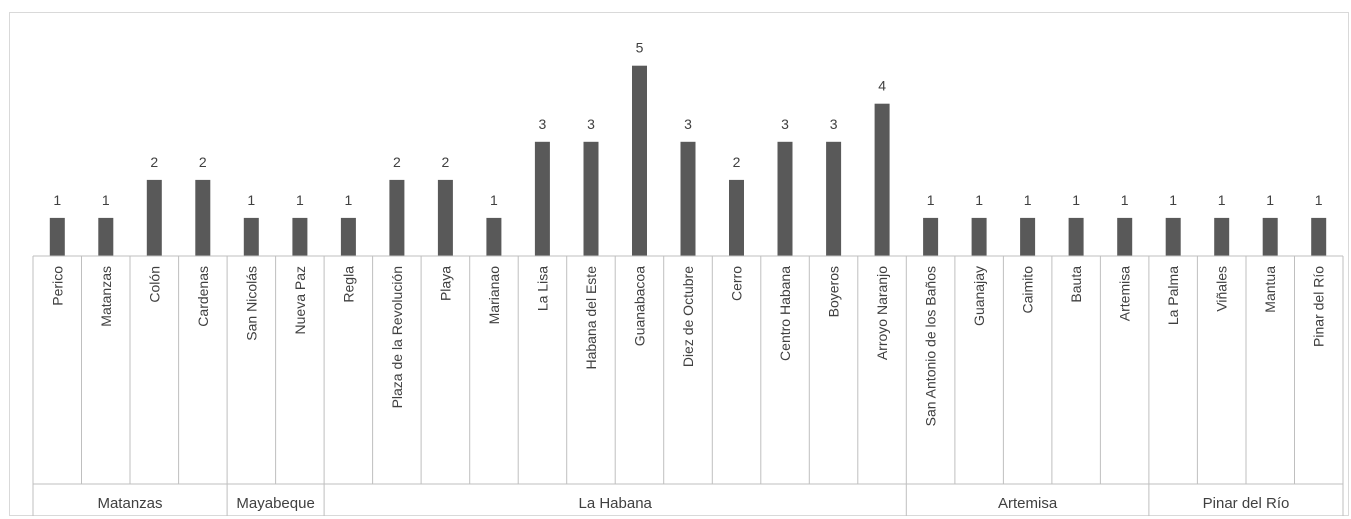 The image size is (1351, 519). Describe the element at coordinates (349, 200) in the screenshot. I see `data-label-7: 1` at that location.